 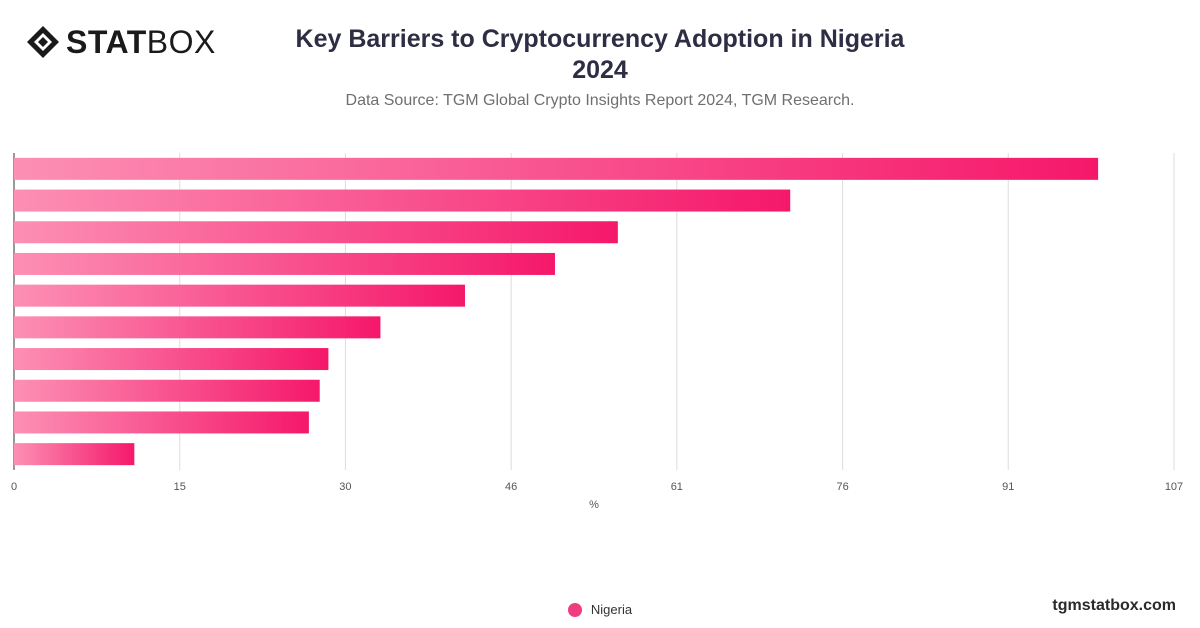 I want to click on legend-label-nigeria: Nigeria, so click(x=611, y=609).